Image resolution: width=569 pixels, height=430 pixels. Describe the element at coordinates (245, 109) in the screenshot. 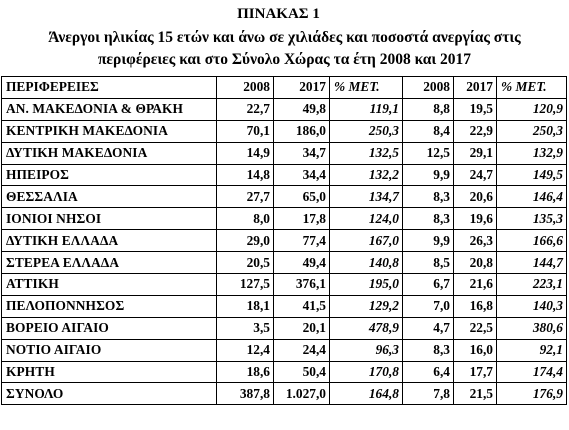

I see `cell-unemployed-2008: 22,7` at that location.